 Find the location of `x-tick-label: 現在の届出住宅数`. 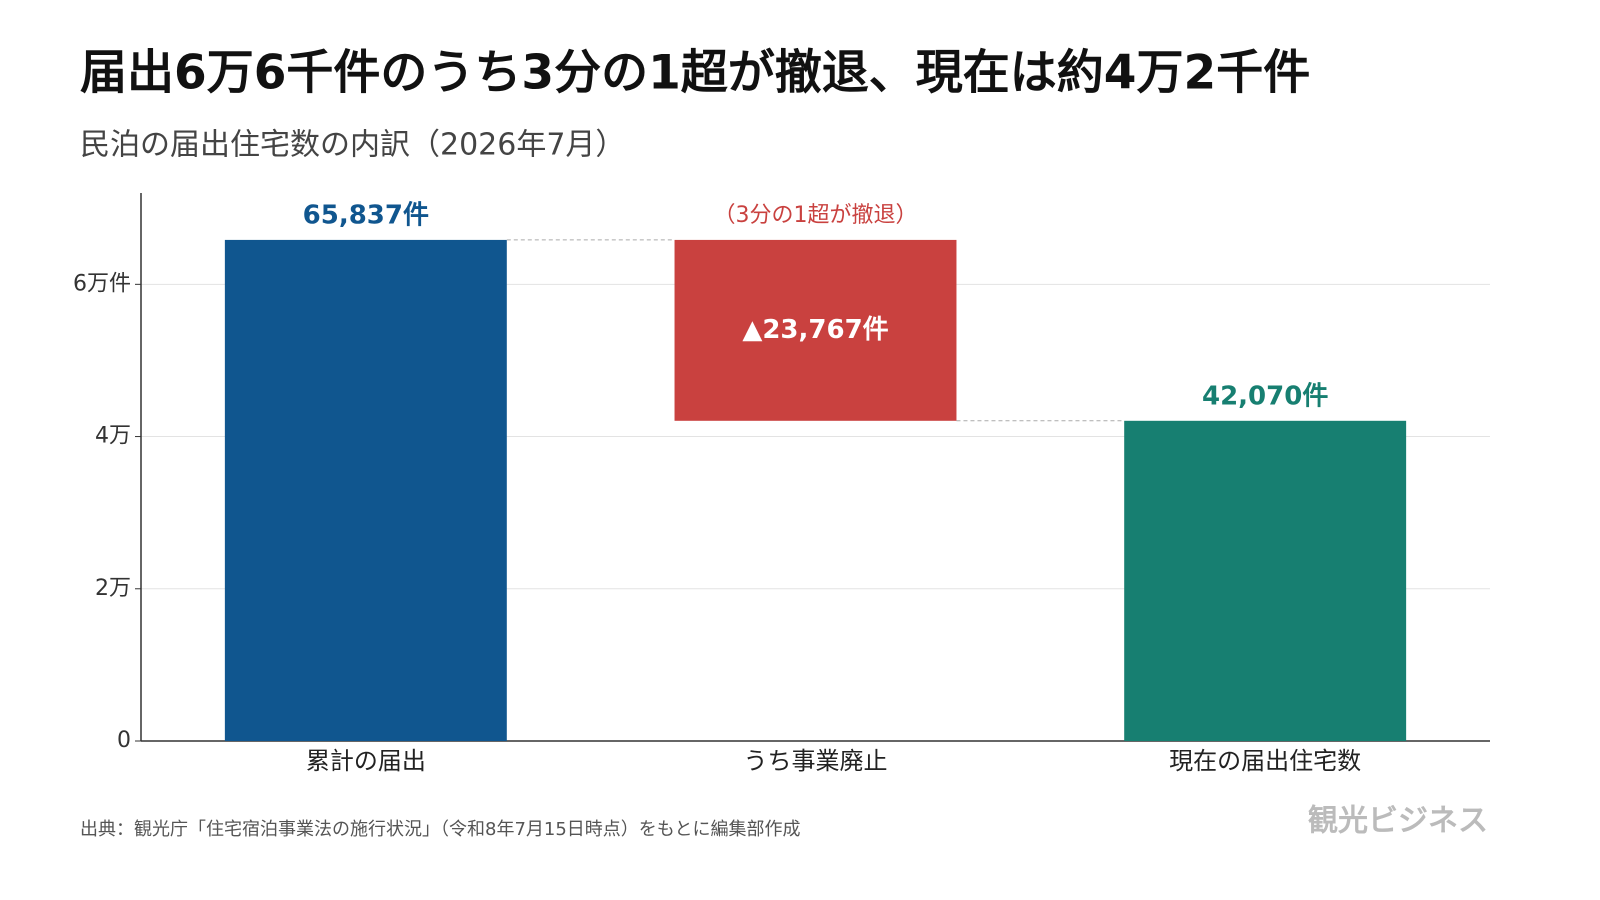

x-tick-label: 現在の届出住宅数 is located at coordinates (1265, 761).